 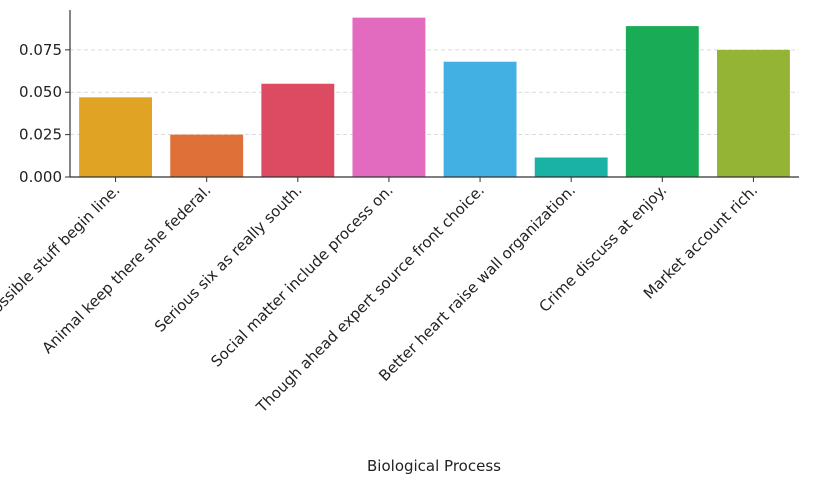 What do you see at coordinates (477, 283) in the screenshot?
I see `x-tick-label: Better heart raise wall organization.` at bounding box center [477, 283].